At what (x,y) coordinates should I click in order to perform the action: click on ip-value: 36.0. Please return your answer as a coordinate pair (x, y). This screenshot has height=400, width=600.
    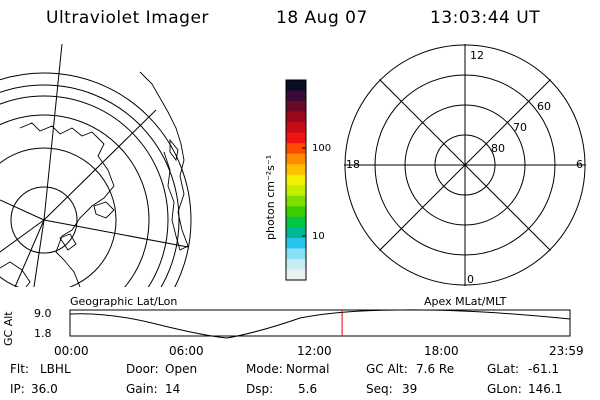
    Looking at the image, I should click on (44, 389).